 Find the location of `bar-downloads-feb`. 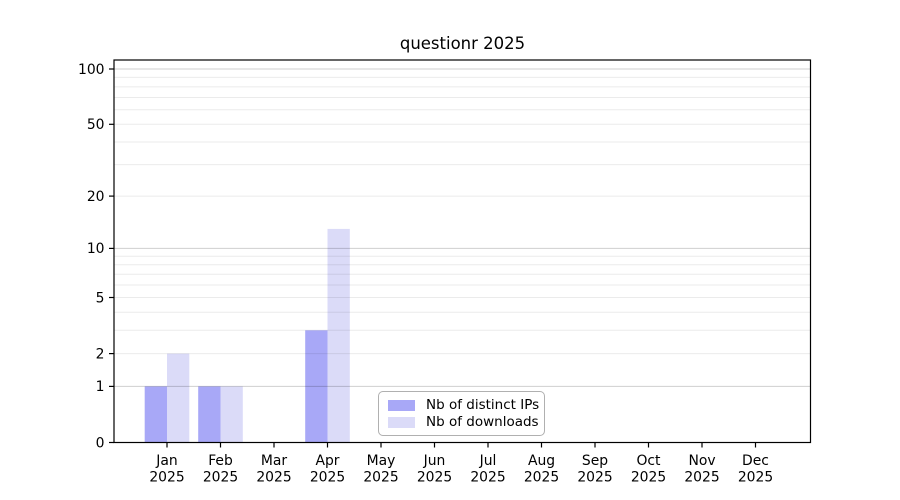

bar-downloads-feb is located at coordinates (231, 414).